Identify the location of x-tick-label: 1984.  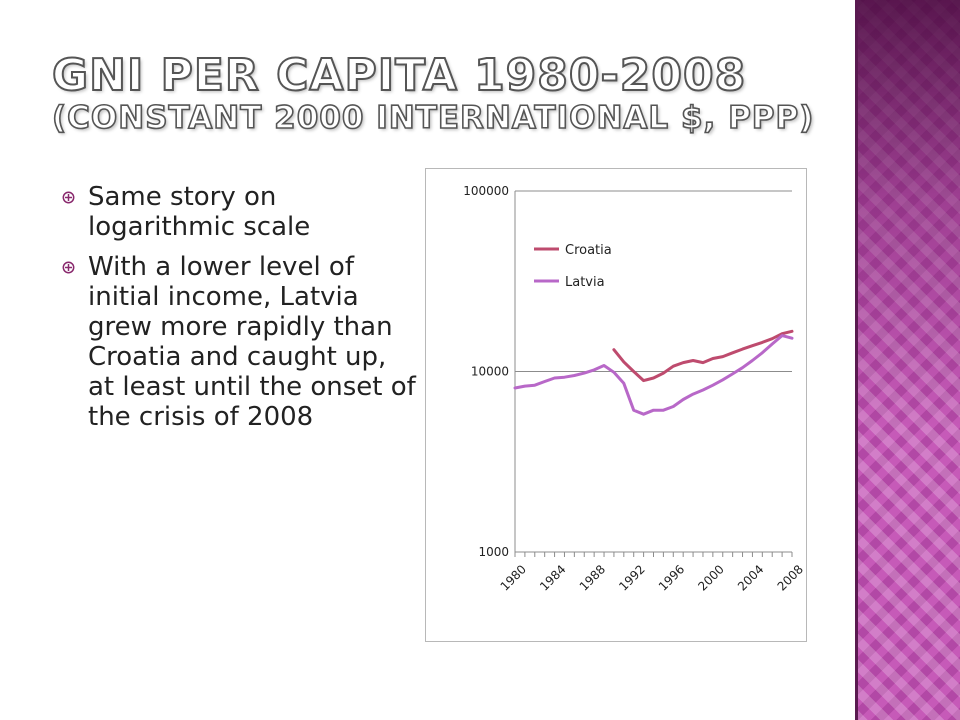
(552, 577).